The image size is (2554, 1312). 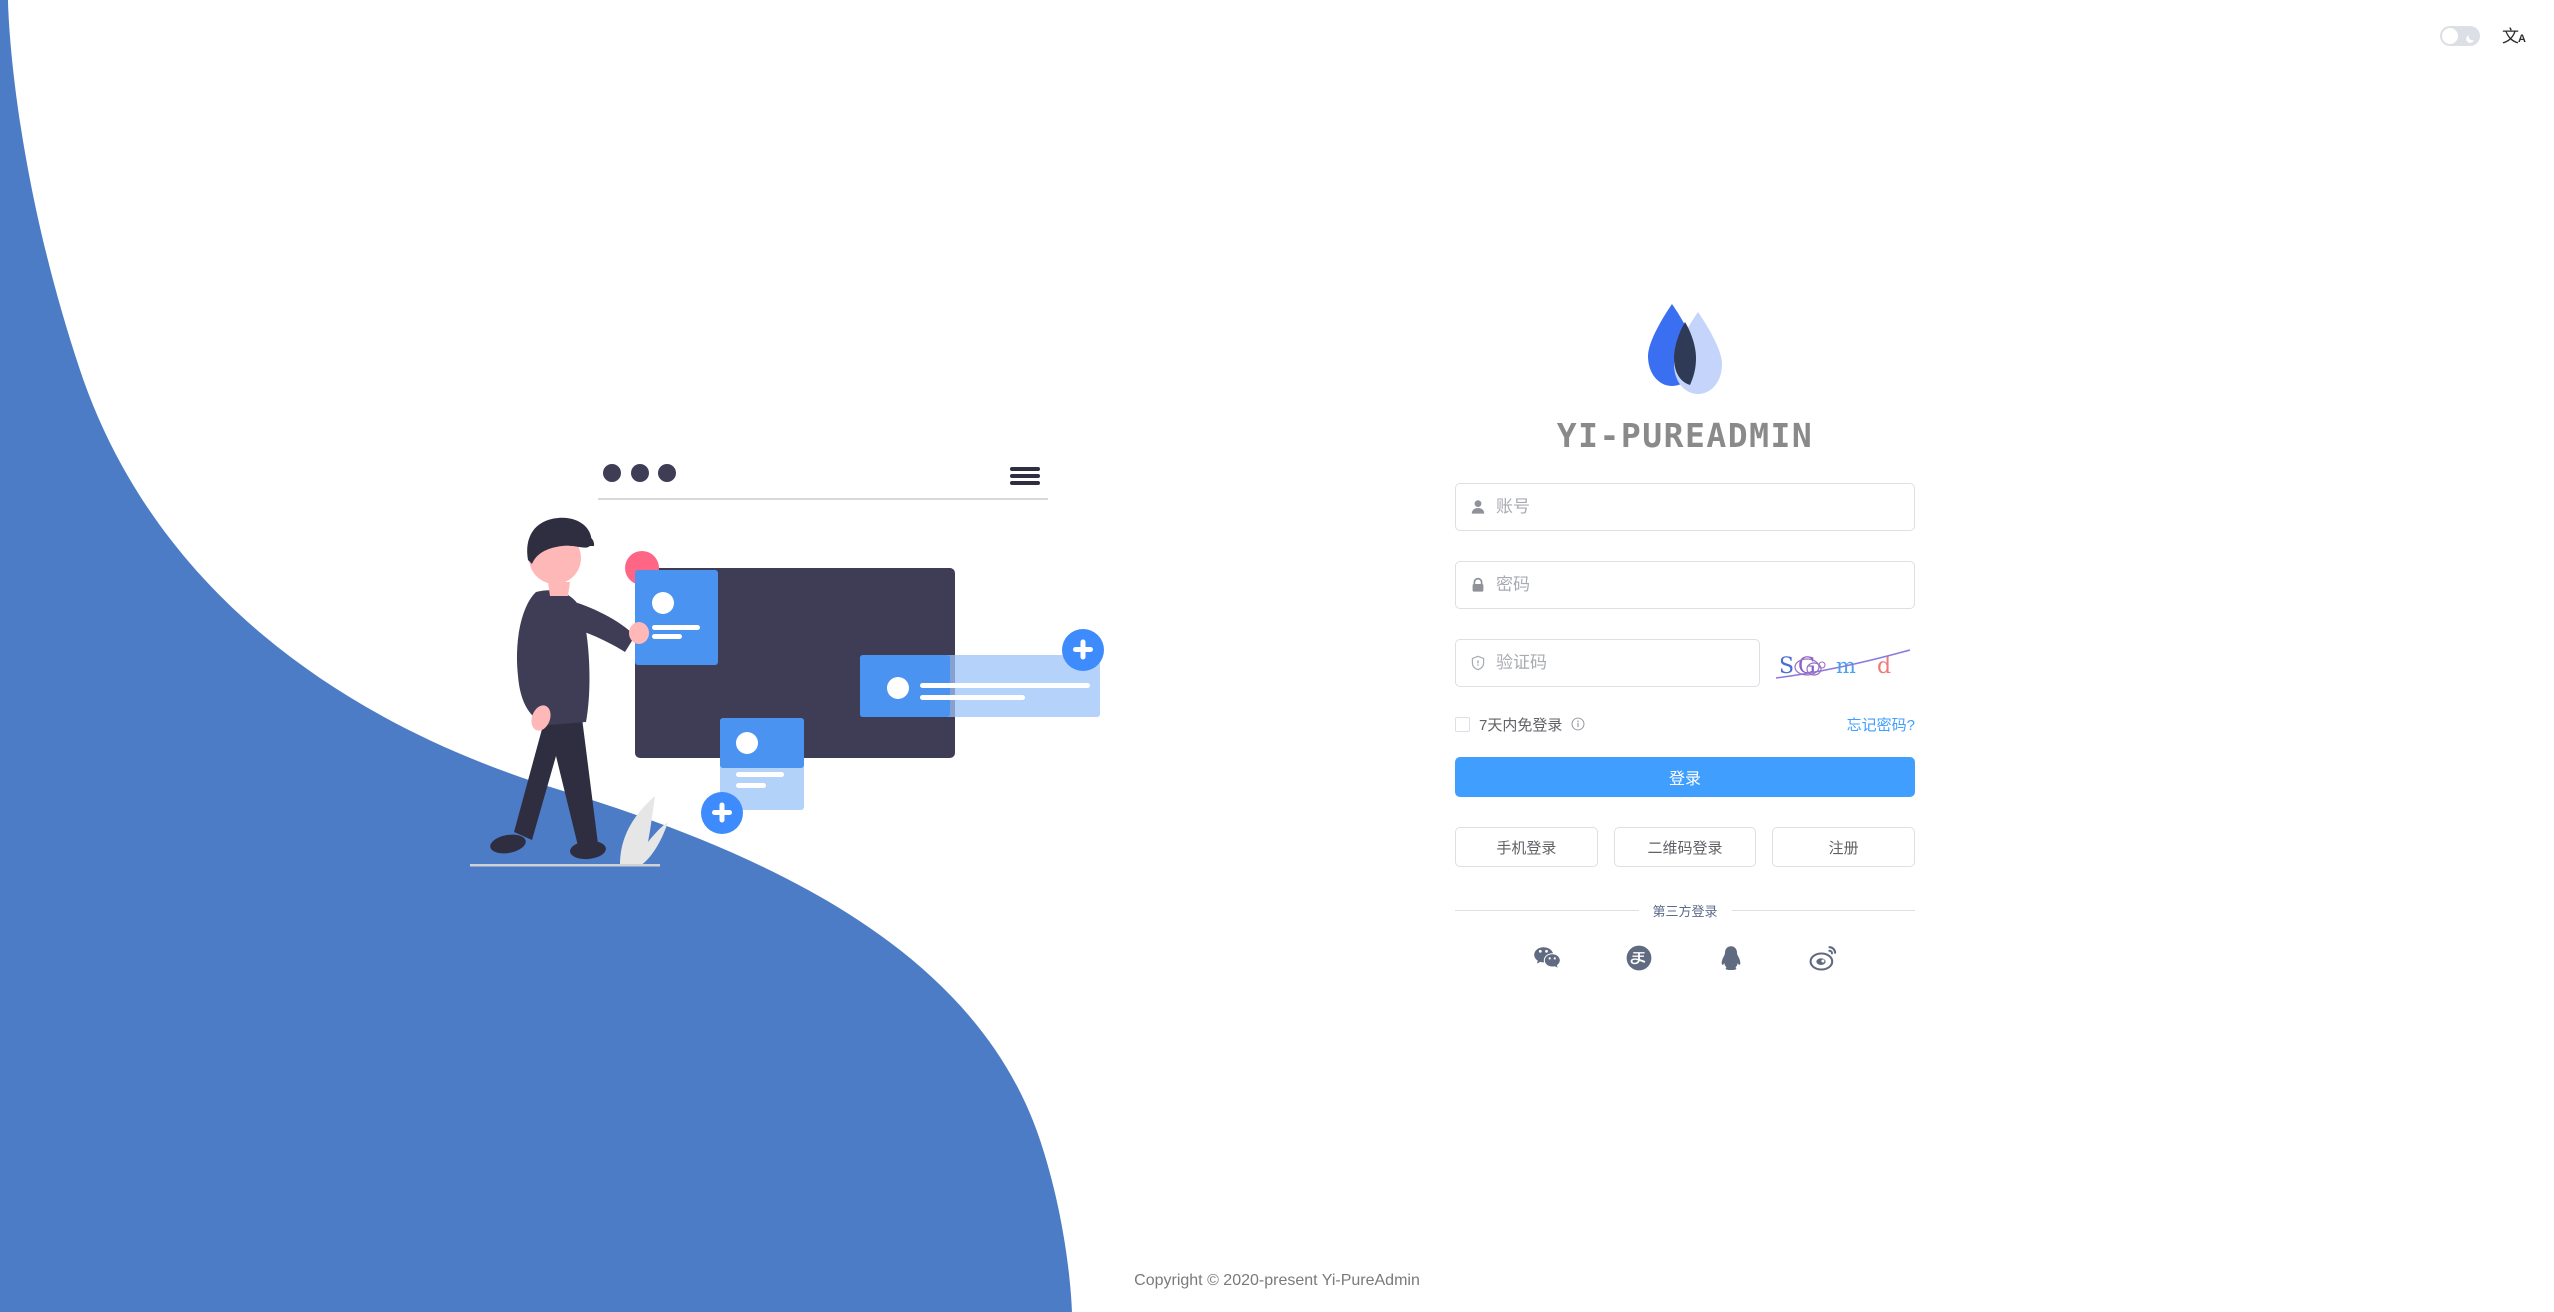 I want to click on captcha-input, so click(x=1620, y=663).